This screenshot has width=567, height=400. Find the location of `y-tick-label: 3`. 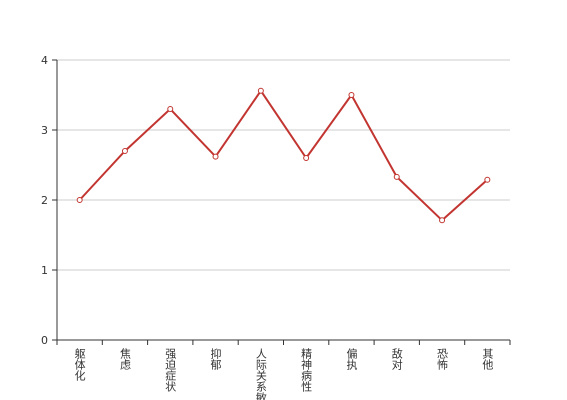

y-tick-label: 3 is located at coordinates (44, 130).